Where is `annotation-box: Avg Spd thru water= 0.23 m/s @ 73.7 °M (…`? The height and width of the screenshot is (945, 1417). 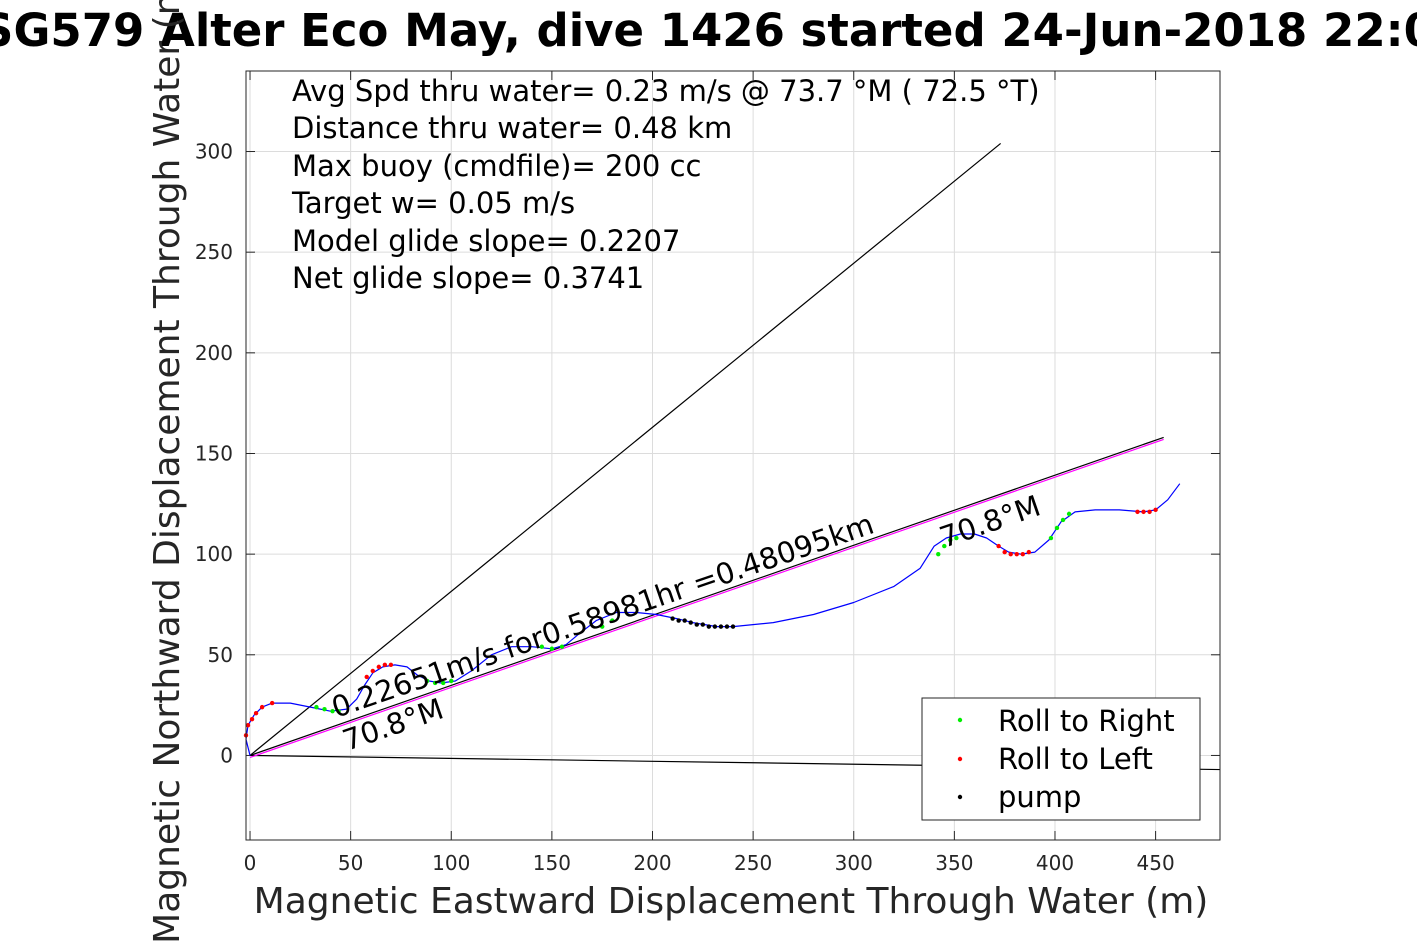 annotation-box: Avg Spd thru water= 0.23 m/s @ 73.7 °M (… is located at coordinates (665, 184).